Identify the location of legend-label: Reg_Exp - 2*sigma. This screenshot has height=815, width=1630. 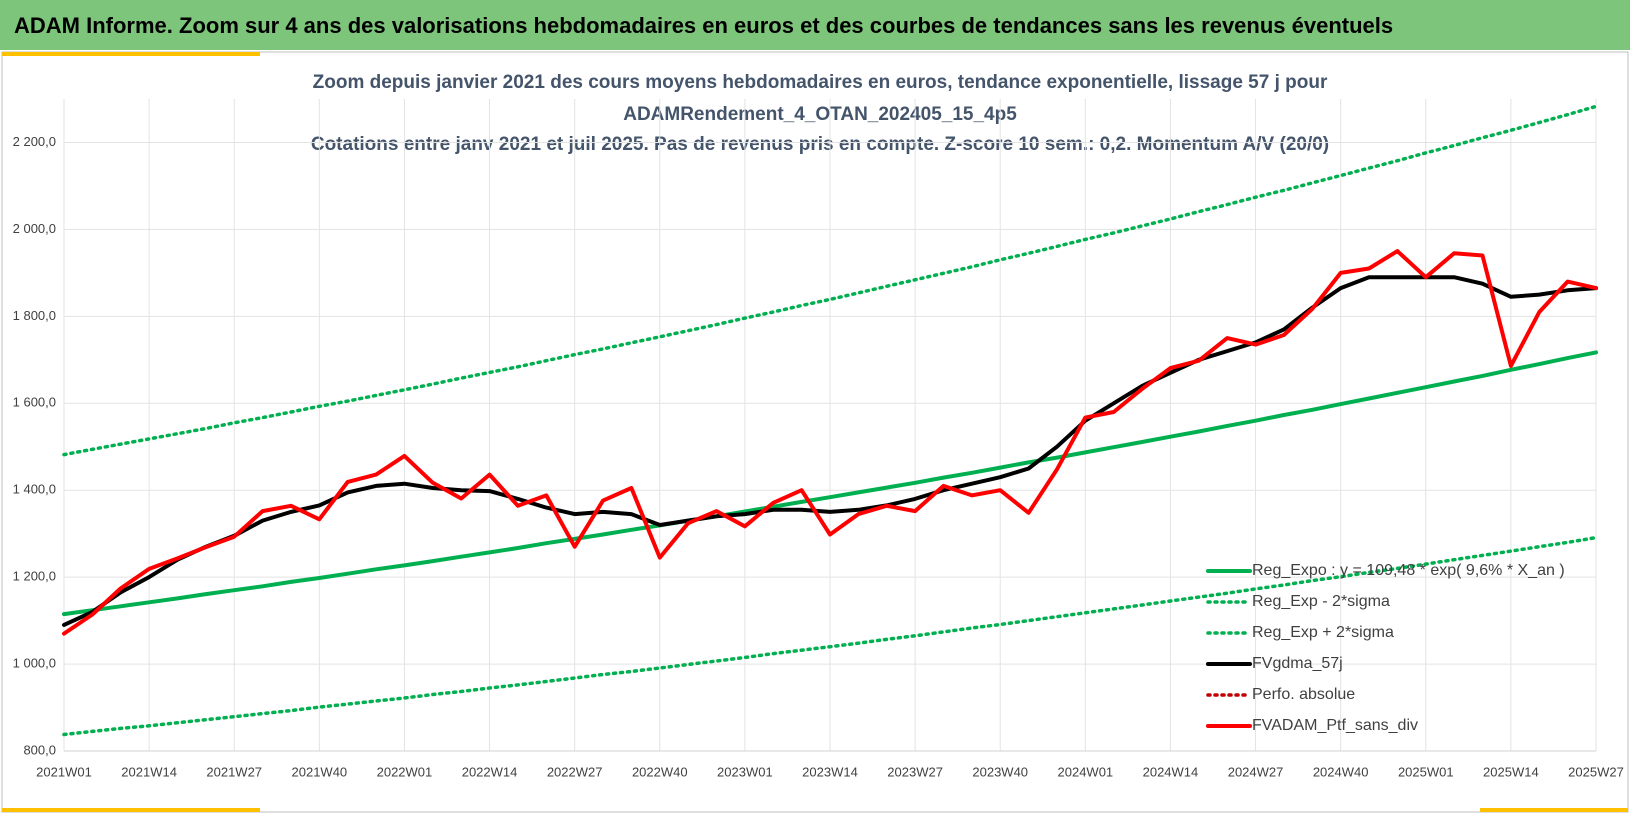
(1321, 601).